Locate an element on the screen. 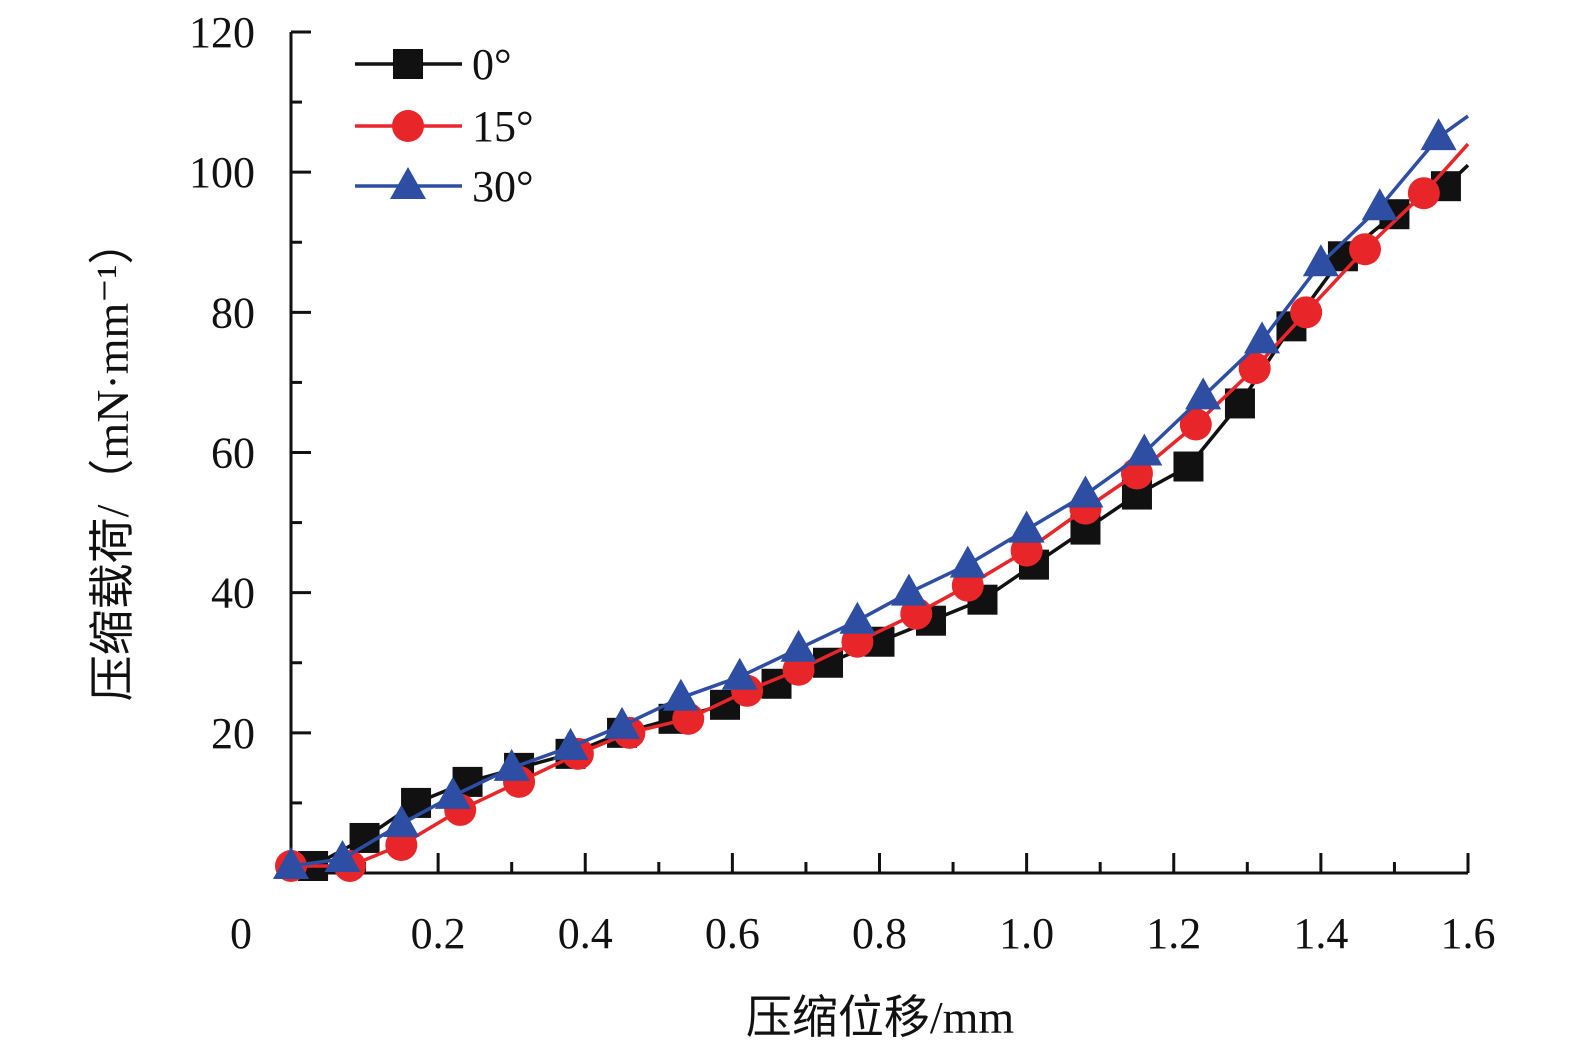 The height and width of the screenshot is (1057, 1575). y-tick-label: 80 is located at coordinates (233, 312).